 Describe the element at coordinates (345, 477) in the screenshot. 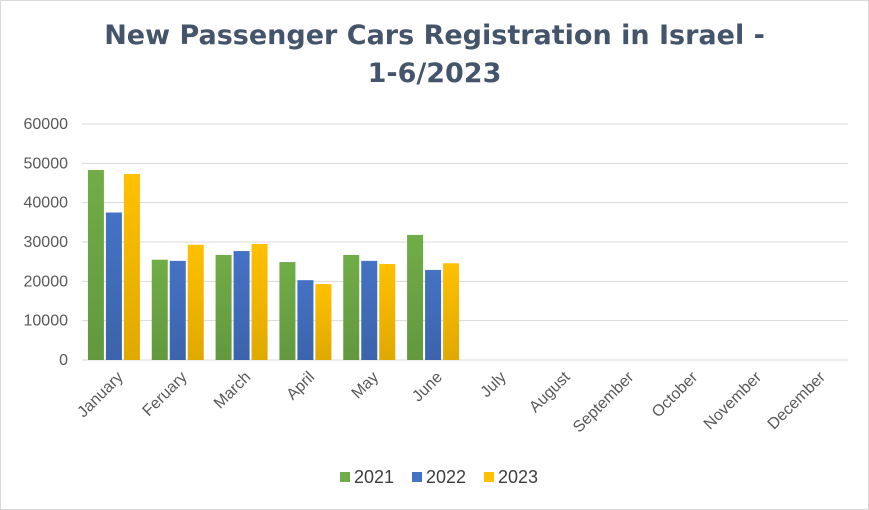

I see `legend-swatch-2021` at that location.